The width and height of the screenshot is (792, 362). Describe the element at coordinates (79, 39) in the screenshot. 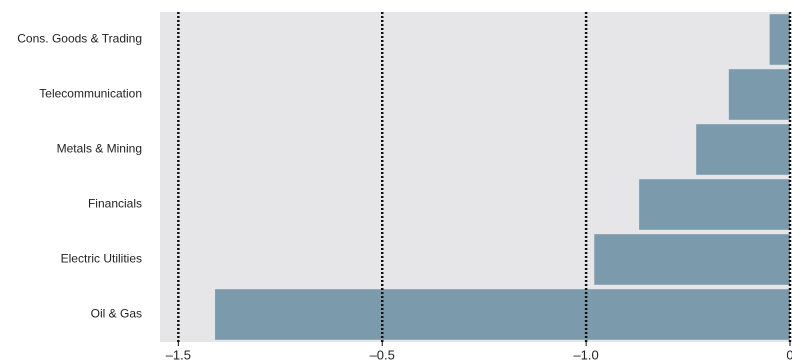

I see `y-tick-label: Cons. Goods & Trading` at that location.